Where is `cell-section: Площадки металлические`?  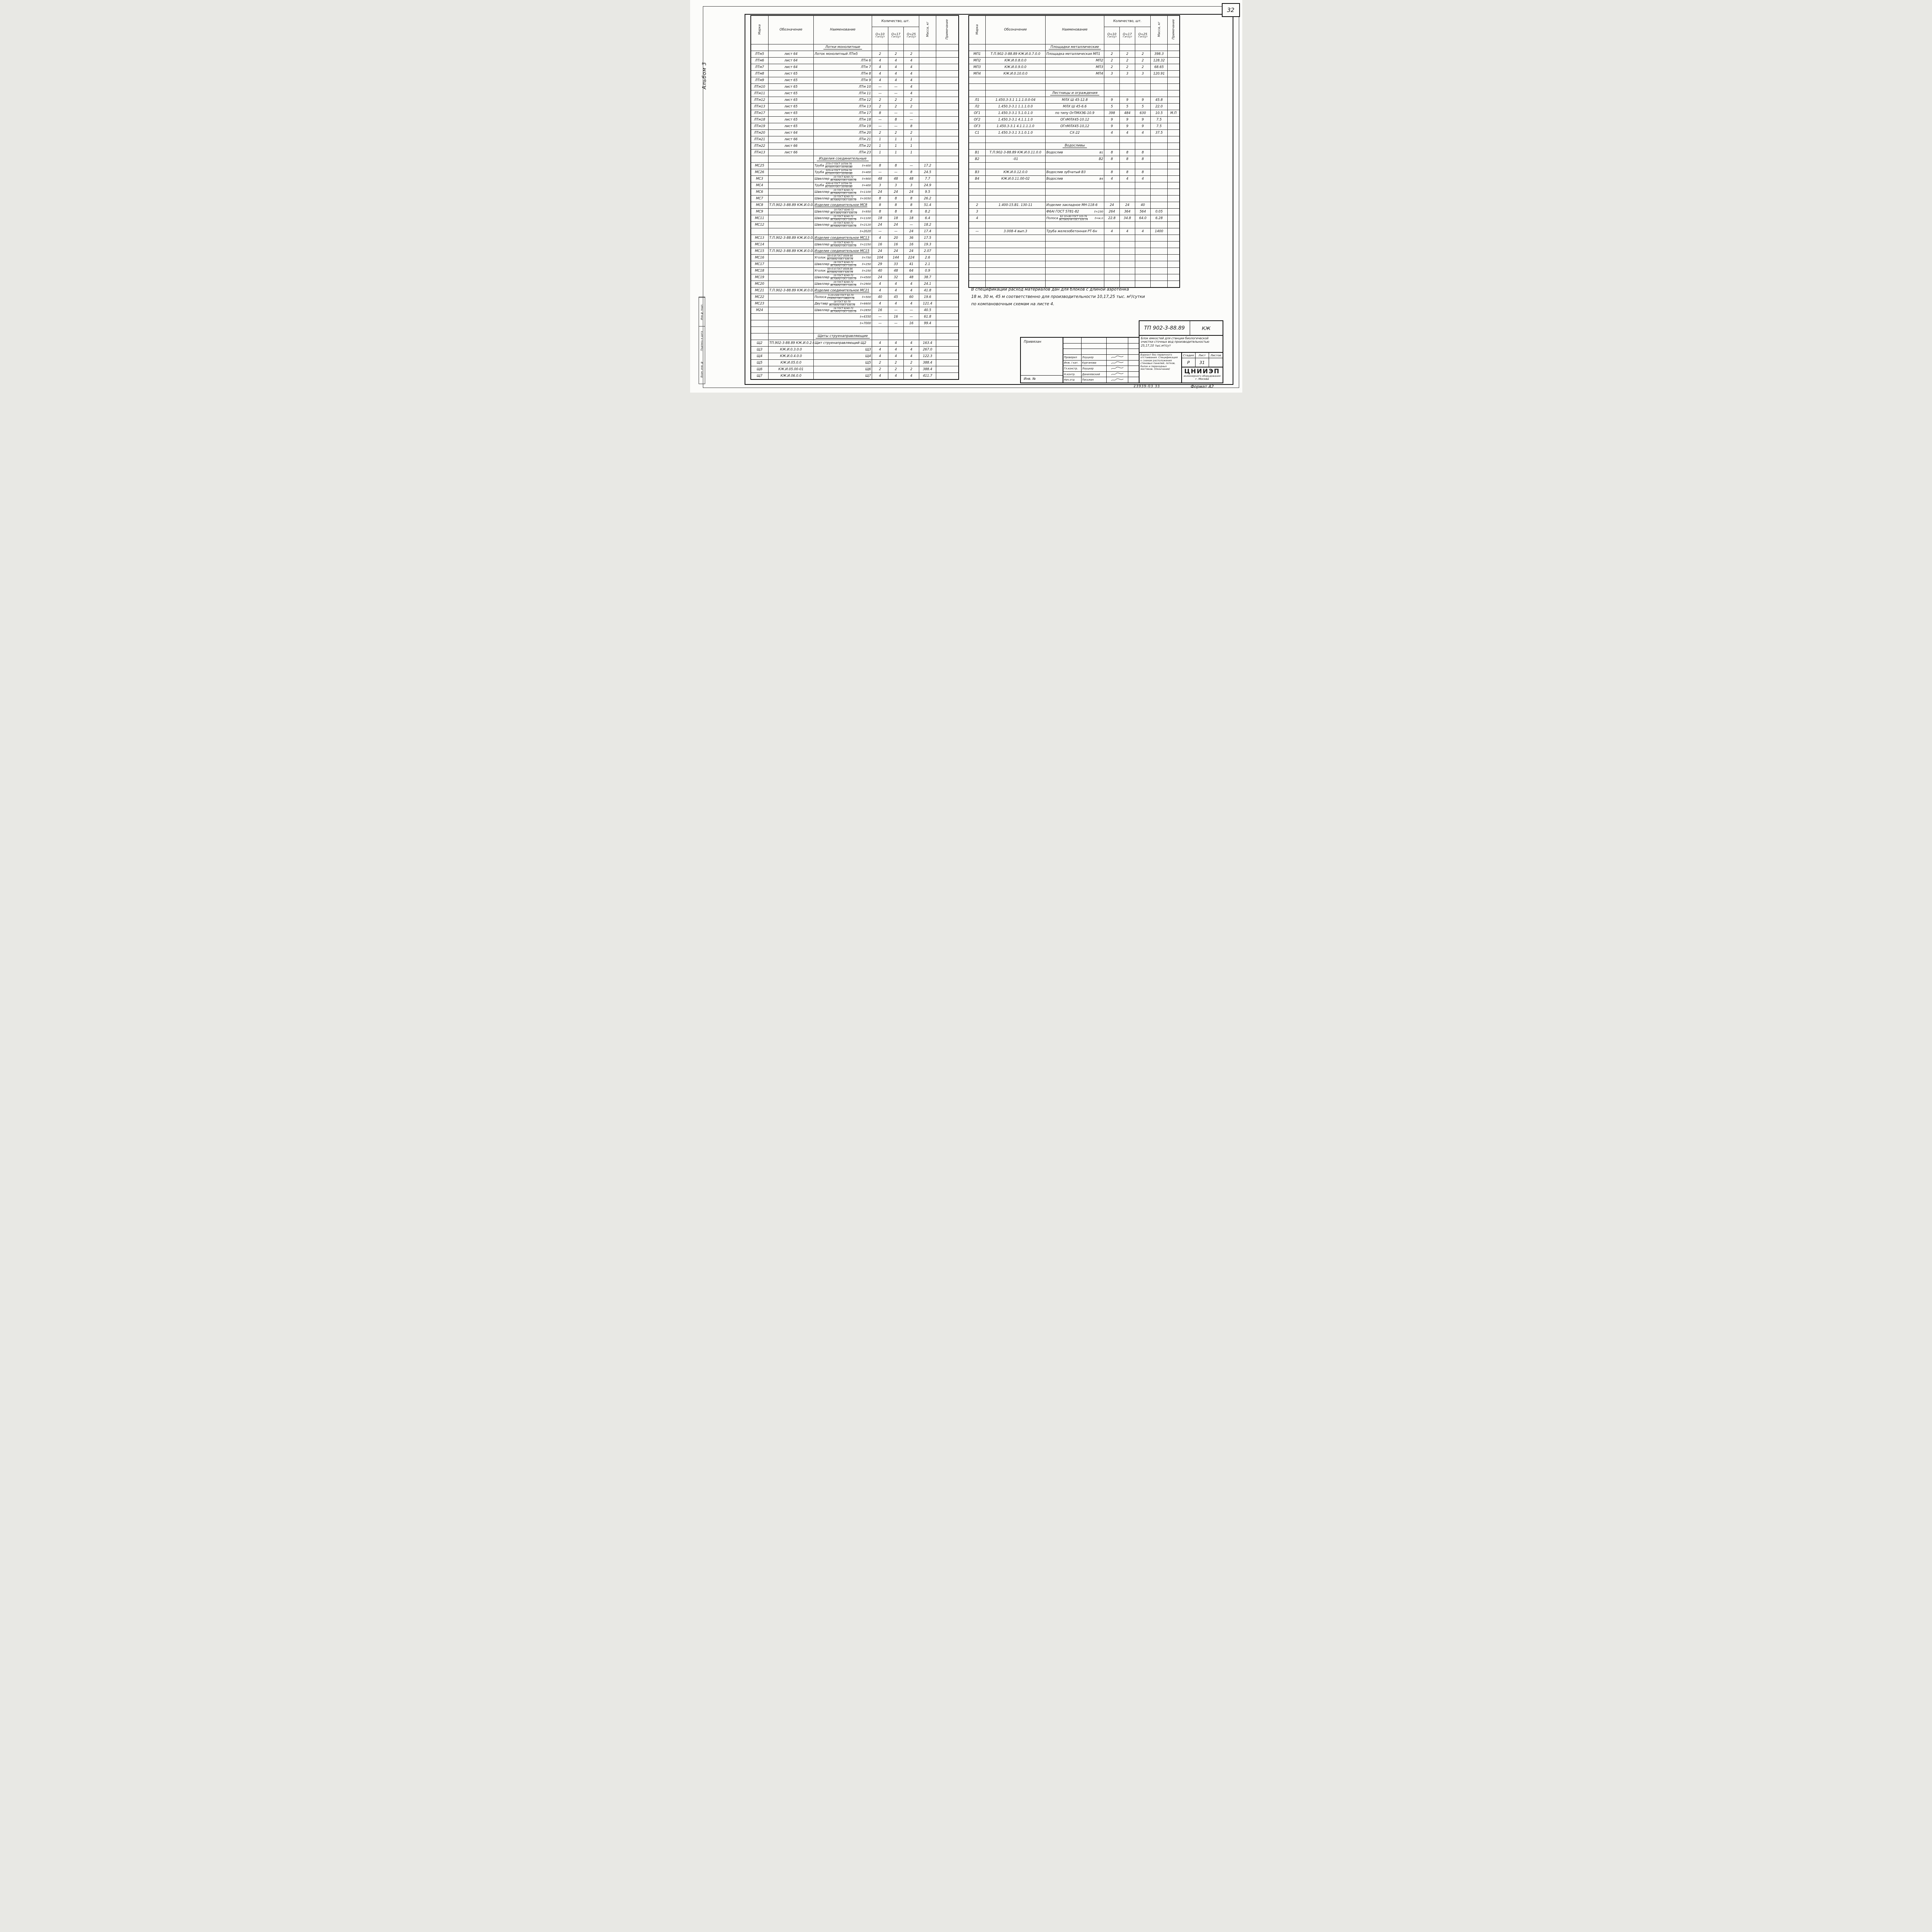 cell-section: Площадки металлические is located at coordinates (1074, 47).